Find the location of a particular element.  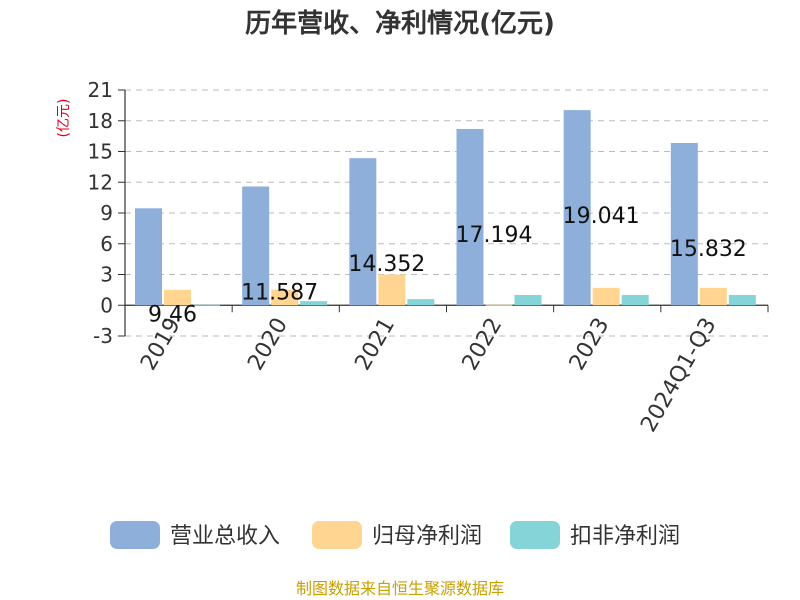

data-label: 9.46 is located at coordinates (172, 314).